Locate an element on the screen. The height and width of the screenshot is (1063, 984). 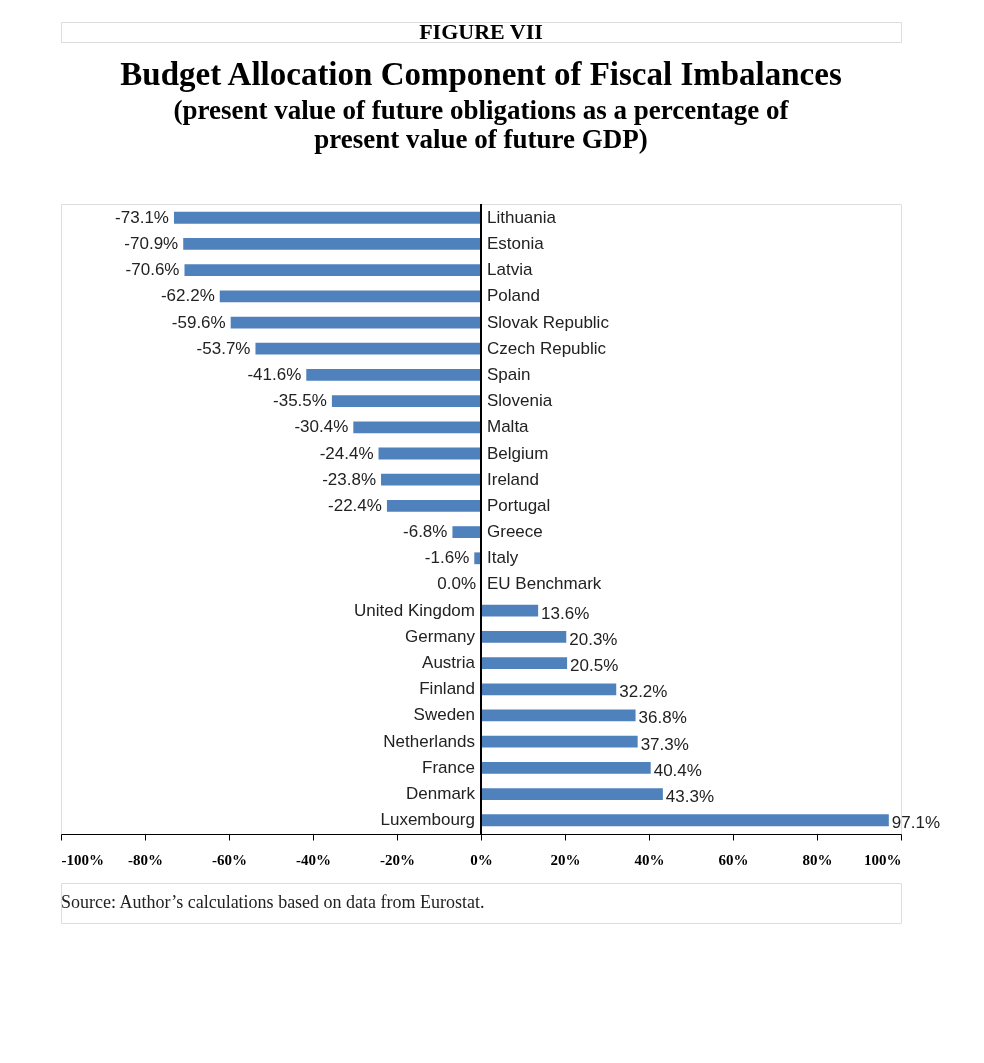
y-tick-label: Finland is located at coordinates (447, 689).